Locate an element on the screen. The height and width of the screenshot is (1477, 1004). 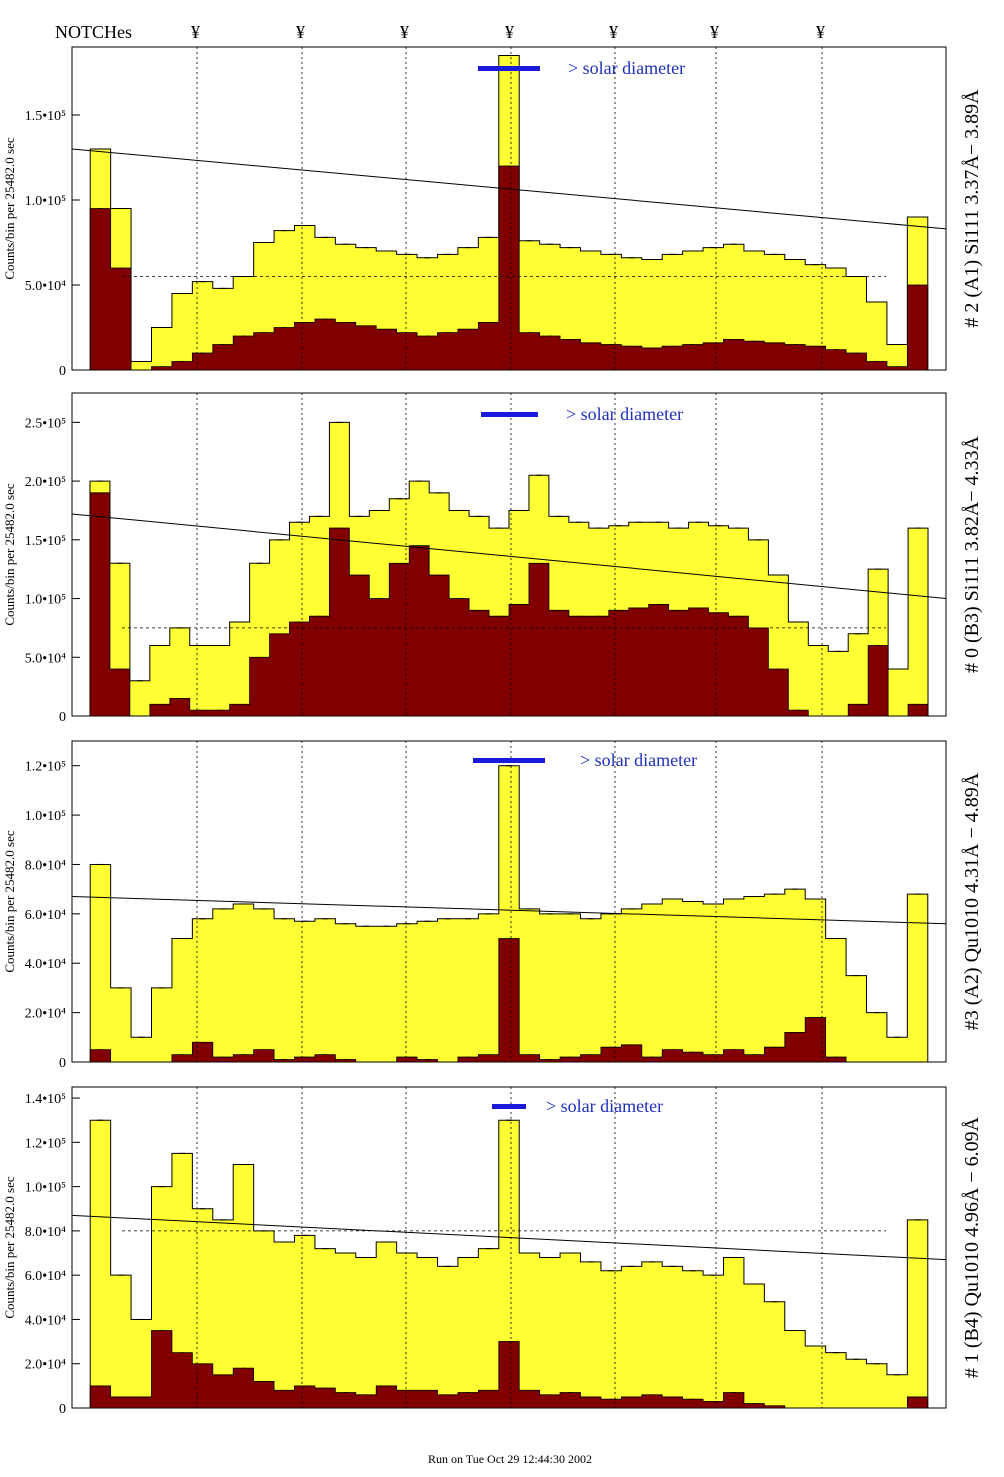
notch-label: NOTCHes is located at coordinates (93, 32).